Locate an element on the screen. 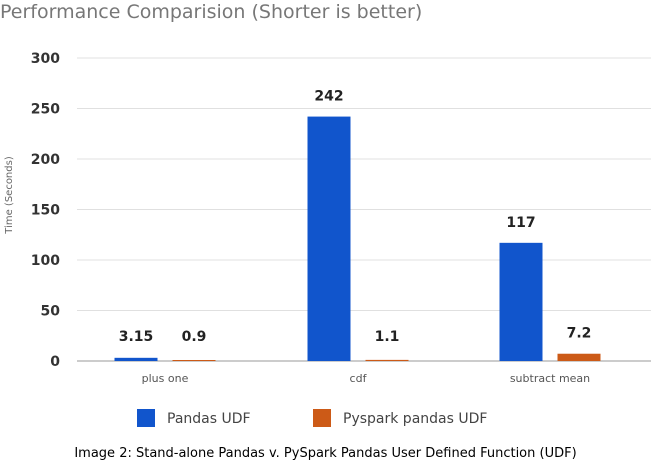  bar-pandas-udf-subtract-mean is located at coordinates (521, 301).